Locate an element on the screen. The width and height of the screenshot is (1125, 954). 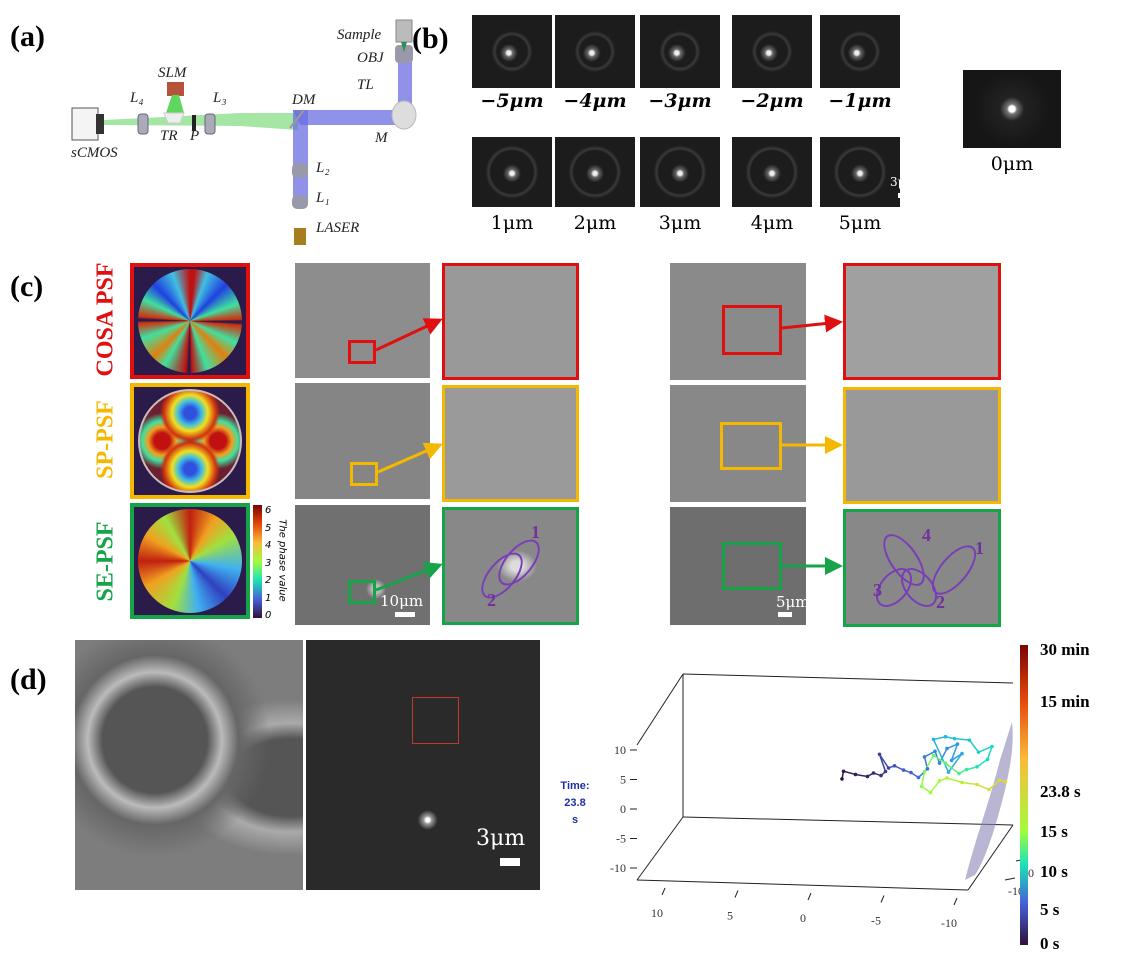
label-p: P is located at coordinates (195, 136).